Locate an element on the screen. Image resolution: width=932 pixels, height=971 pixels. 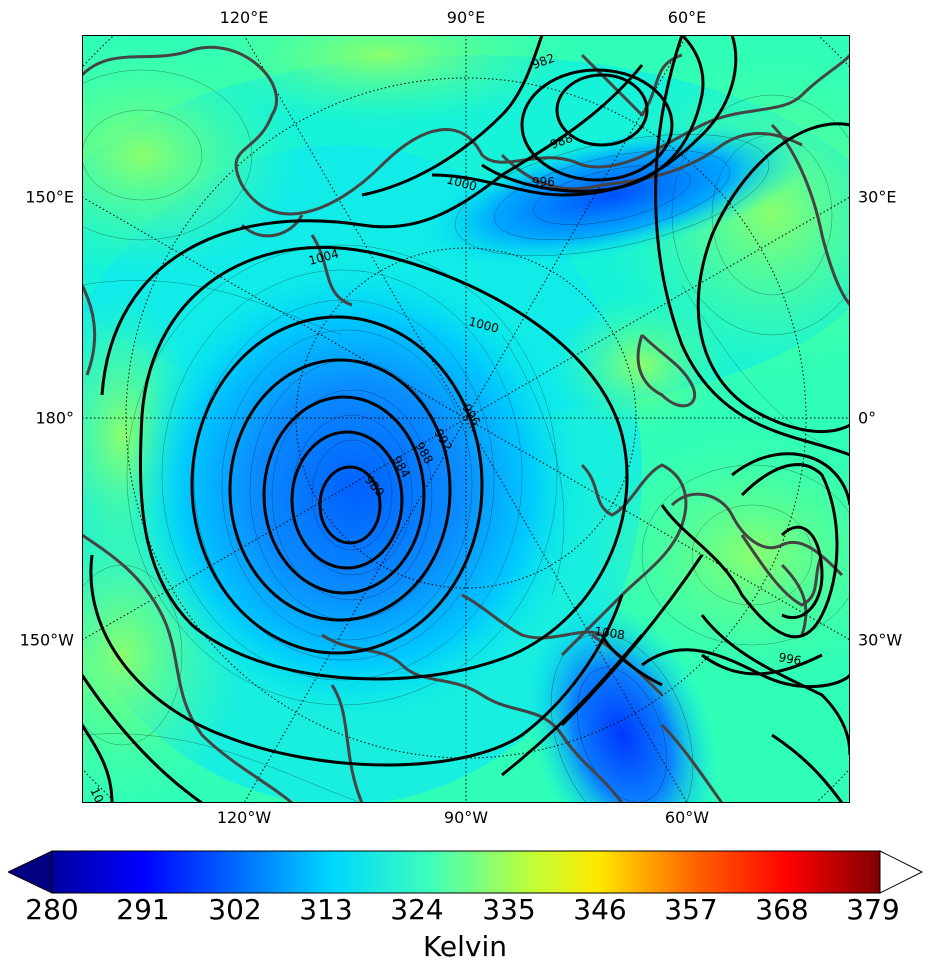
left-lon-label-150e: 150°E is located at coordinates (49, 197).